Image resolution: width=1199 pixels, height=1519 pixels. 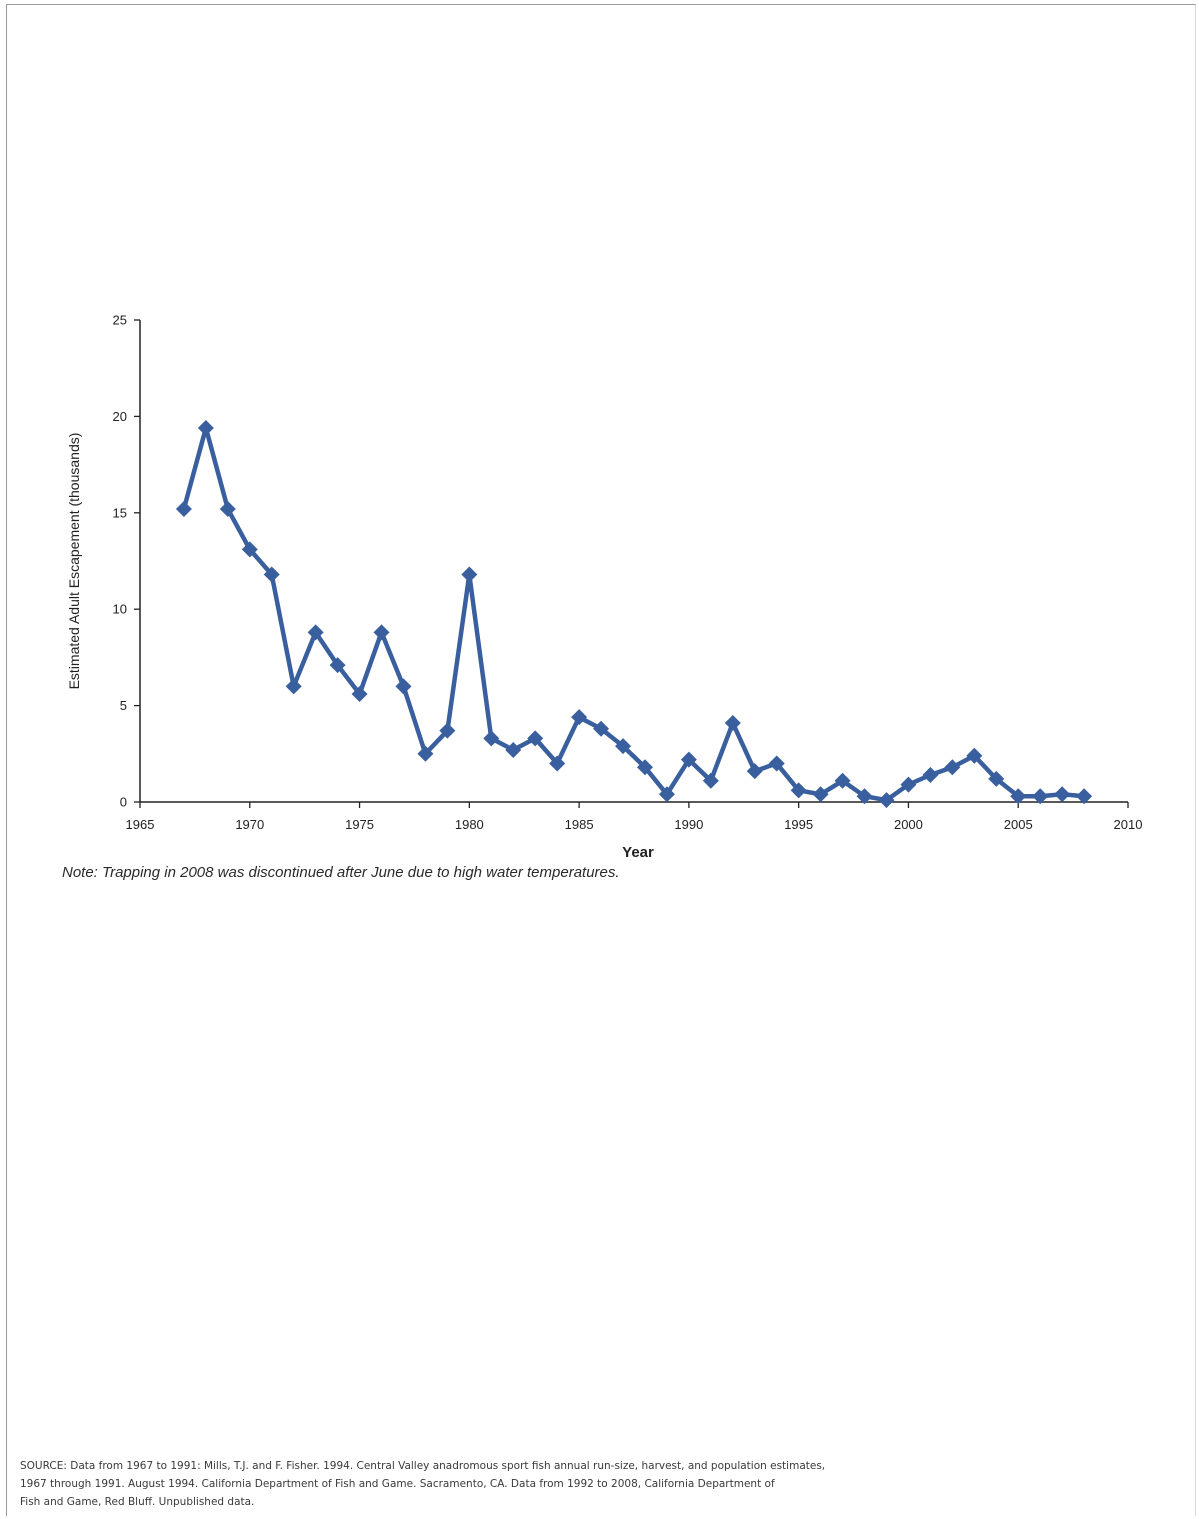 What do you see at coordinates (123, 705) in the screenshot?
I see `y-tick-label: 5` at bounding box center [123, 705].